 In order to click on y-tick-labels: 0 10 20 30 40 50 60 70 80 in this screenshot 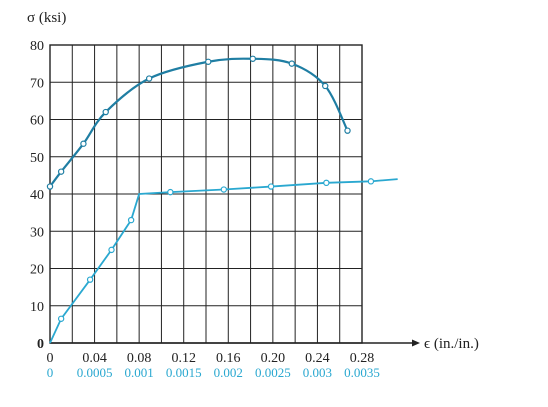, I will do `click(37, 195)`.